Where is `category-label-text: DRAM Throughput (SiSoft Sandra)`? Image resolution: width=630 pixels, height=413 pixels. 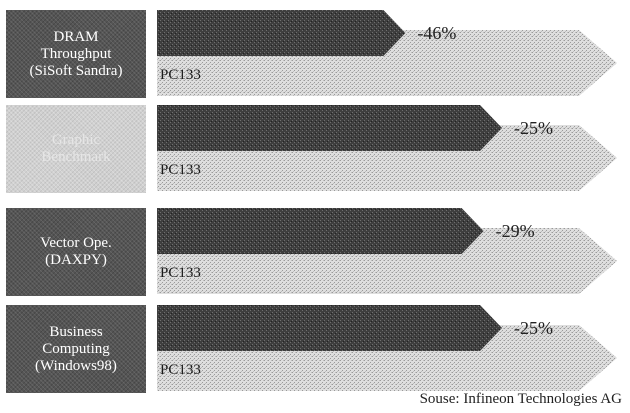 category-label-text: DRAM Throughput (SiSoft Sandra) is located at coordinates (76, 53).